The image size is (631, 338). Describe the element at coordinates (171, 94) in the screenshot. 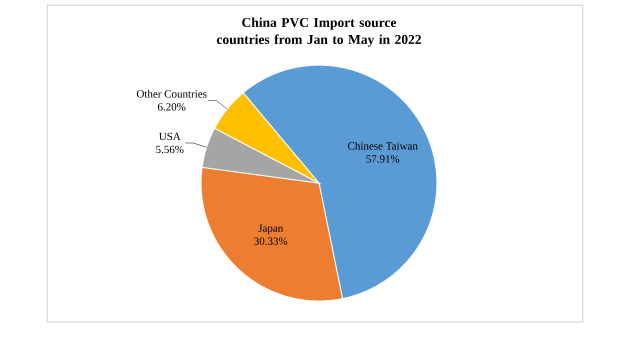

I see `slice-label: Other Countries` at that location.